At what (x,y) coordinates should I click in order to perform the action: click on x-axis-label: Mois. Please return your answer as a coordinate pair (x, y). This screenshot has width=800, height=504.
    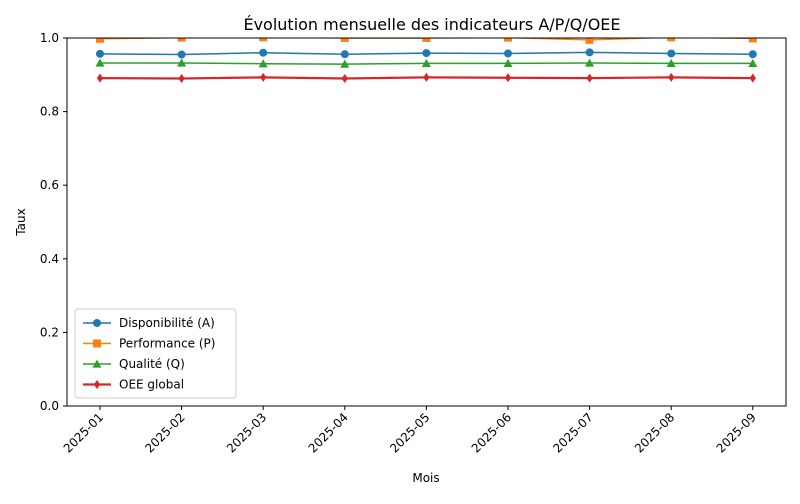
    Looking at the image, I should click on (425, 478).